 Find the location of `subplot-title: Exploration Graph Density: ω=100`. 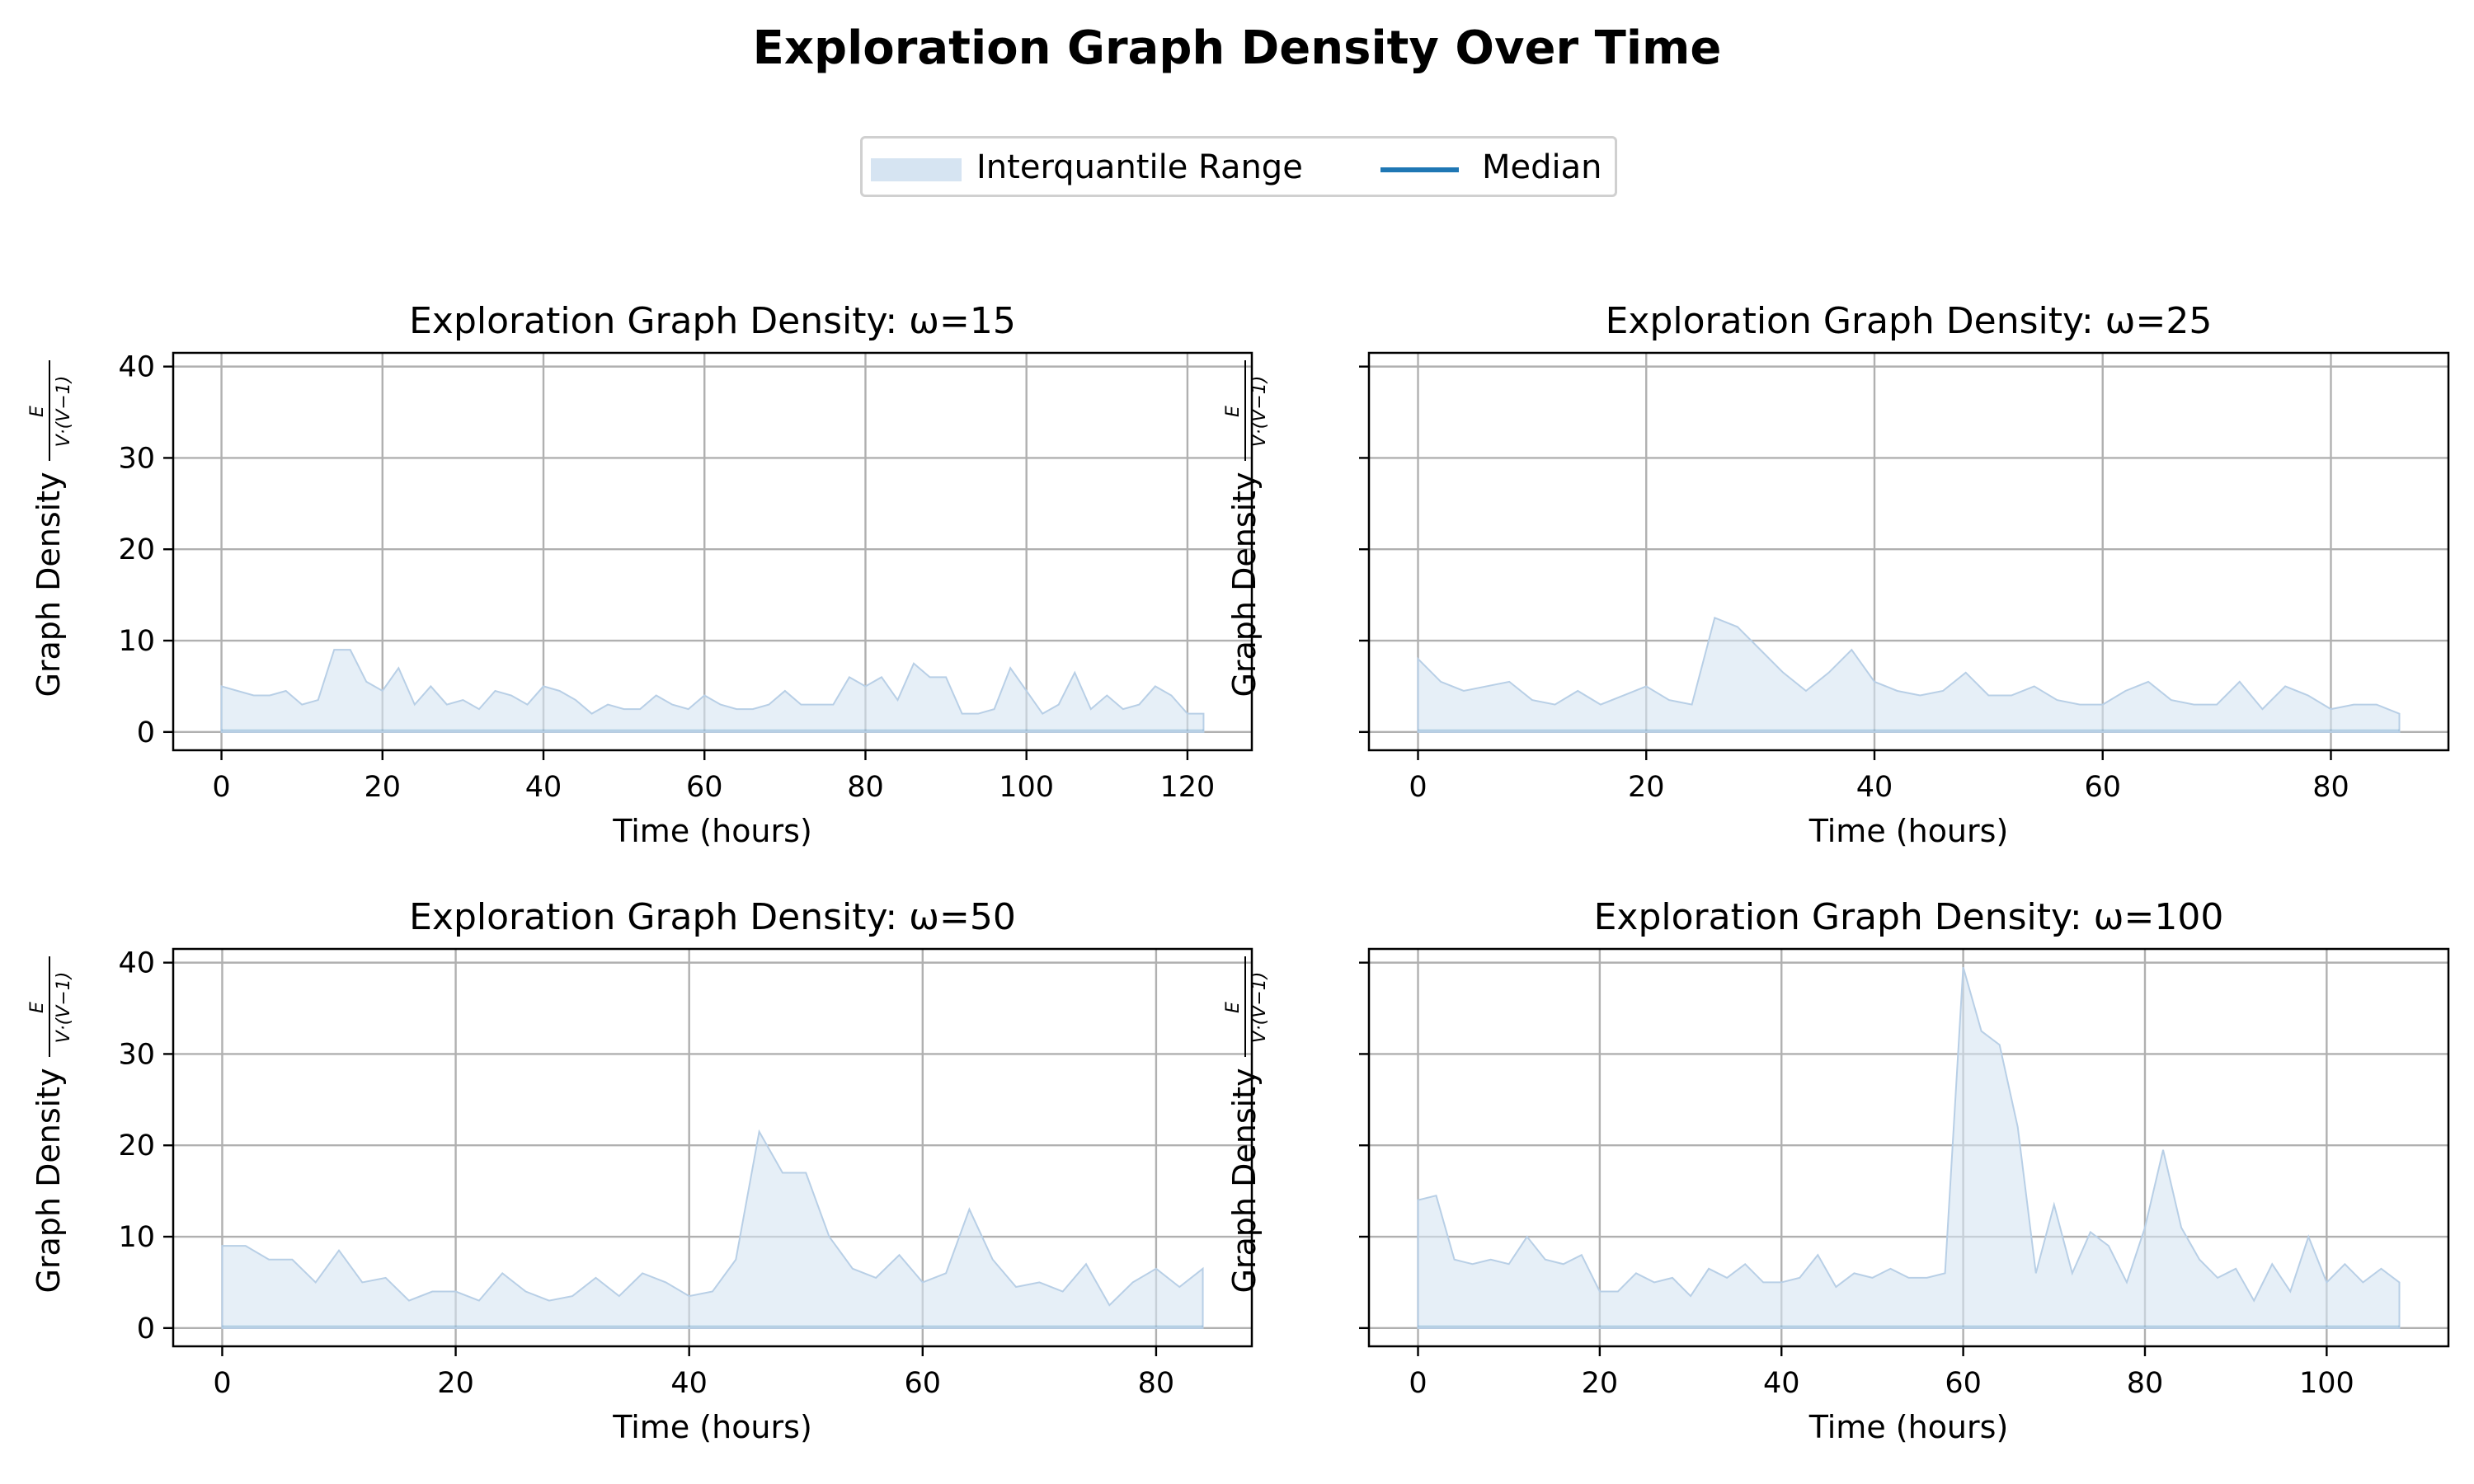

subplot-title: Exploration Graph Density: ω=100 is located at coordinates (1909, 917).